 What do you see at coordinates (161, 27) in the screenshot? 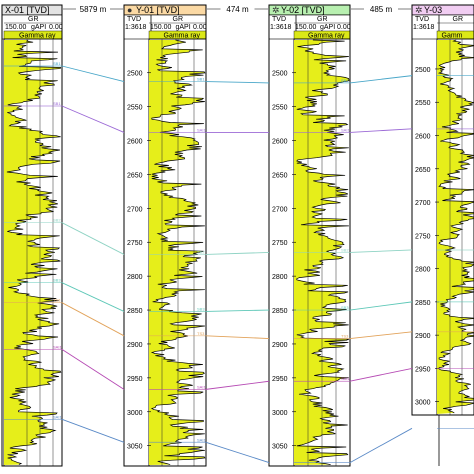
I see `gr-min-value: 150.00` at bounding box center [161, 27].